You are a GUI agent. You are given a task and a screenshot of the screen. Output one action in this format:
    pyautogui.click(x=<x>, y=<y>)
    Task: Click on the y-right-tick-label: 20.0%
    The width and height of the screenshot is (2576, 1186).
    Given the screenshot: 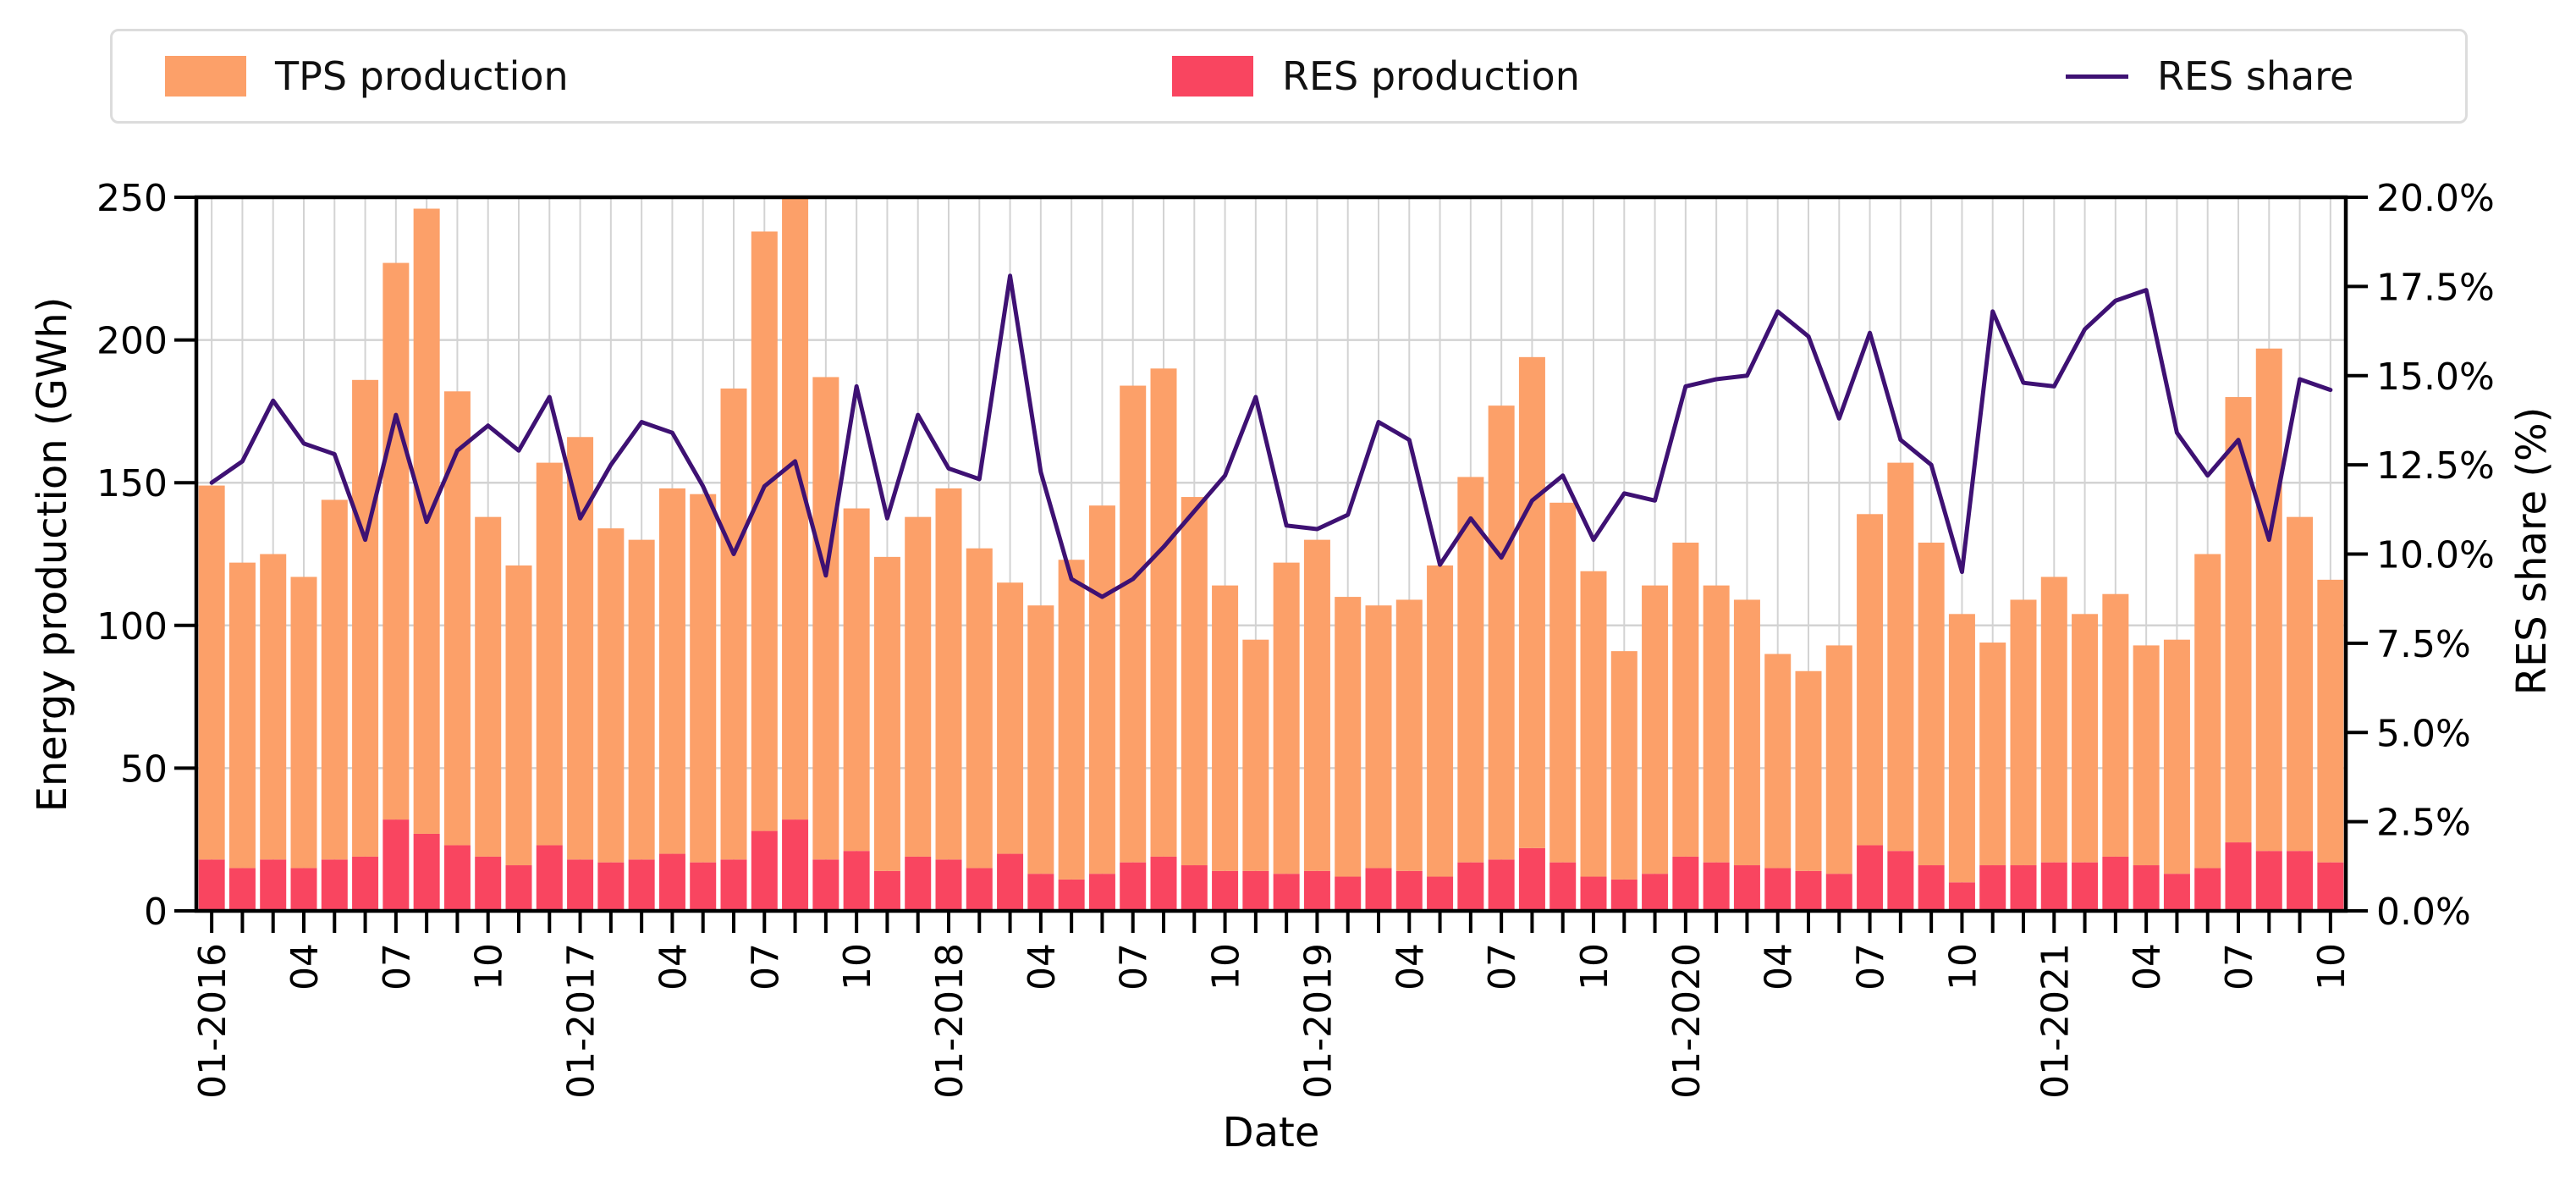 What is the action you would take?
    pyautogui.click(x=2435, y=198)
    